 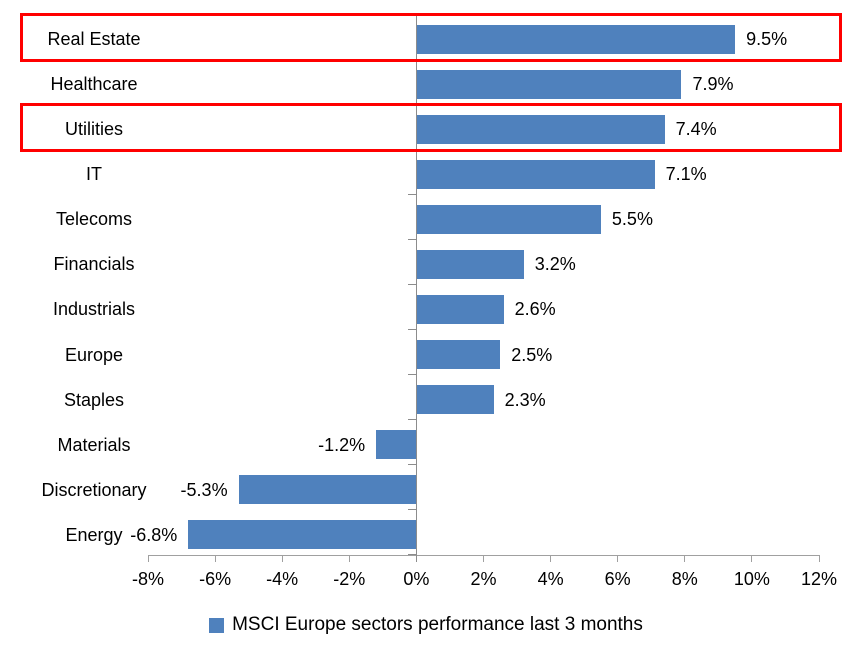 I want to click on x-axis-tick-label: -2%, so click(x=349, y=579).